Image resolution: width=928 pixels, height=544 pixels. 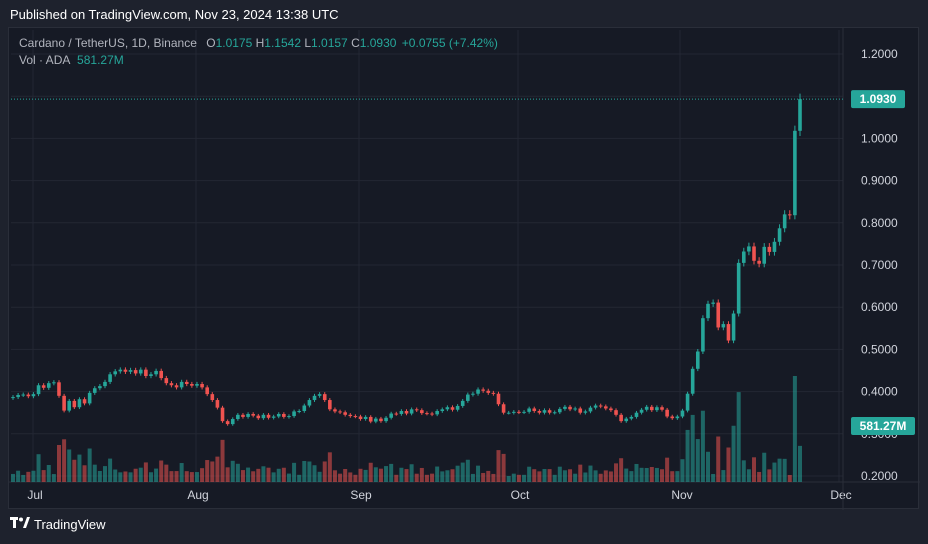 What do you see at coordinates (108, 43) in the screenshot?
I see `symbol-label: Cardano / TetherUS, 1D, Binance` at bounding box center [108, 43].